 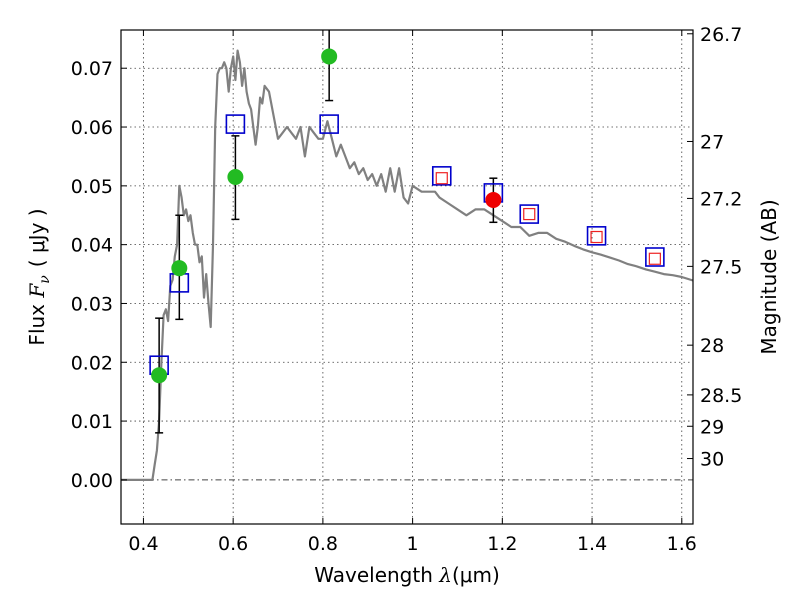 I want to click on y-tick-label: 0.07, so click(x=92, y=69).